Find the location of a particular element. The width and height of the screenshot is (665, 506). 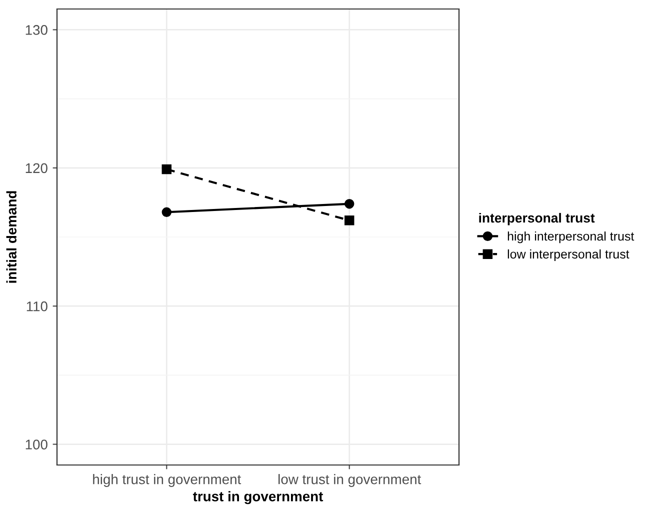

x-tick-label: low trust in government is located at coordinates (350, 480).